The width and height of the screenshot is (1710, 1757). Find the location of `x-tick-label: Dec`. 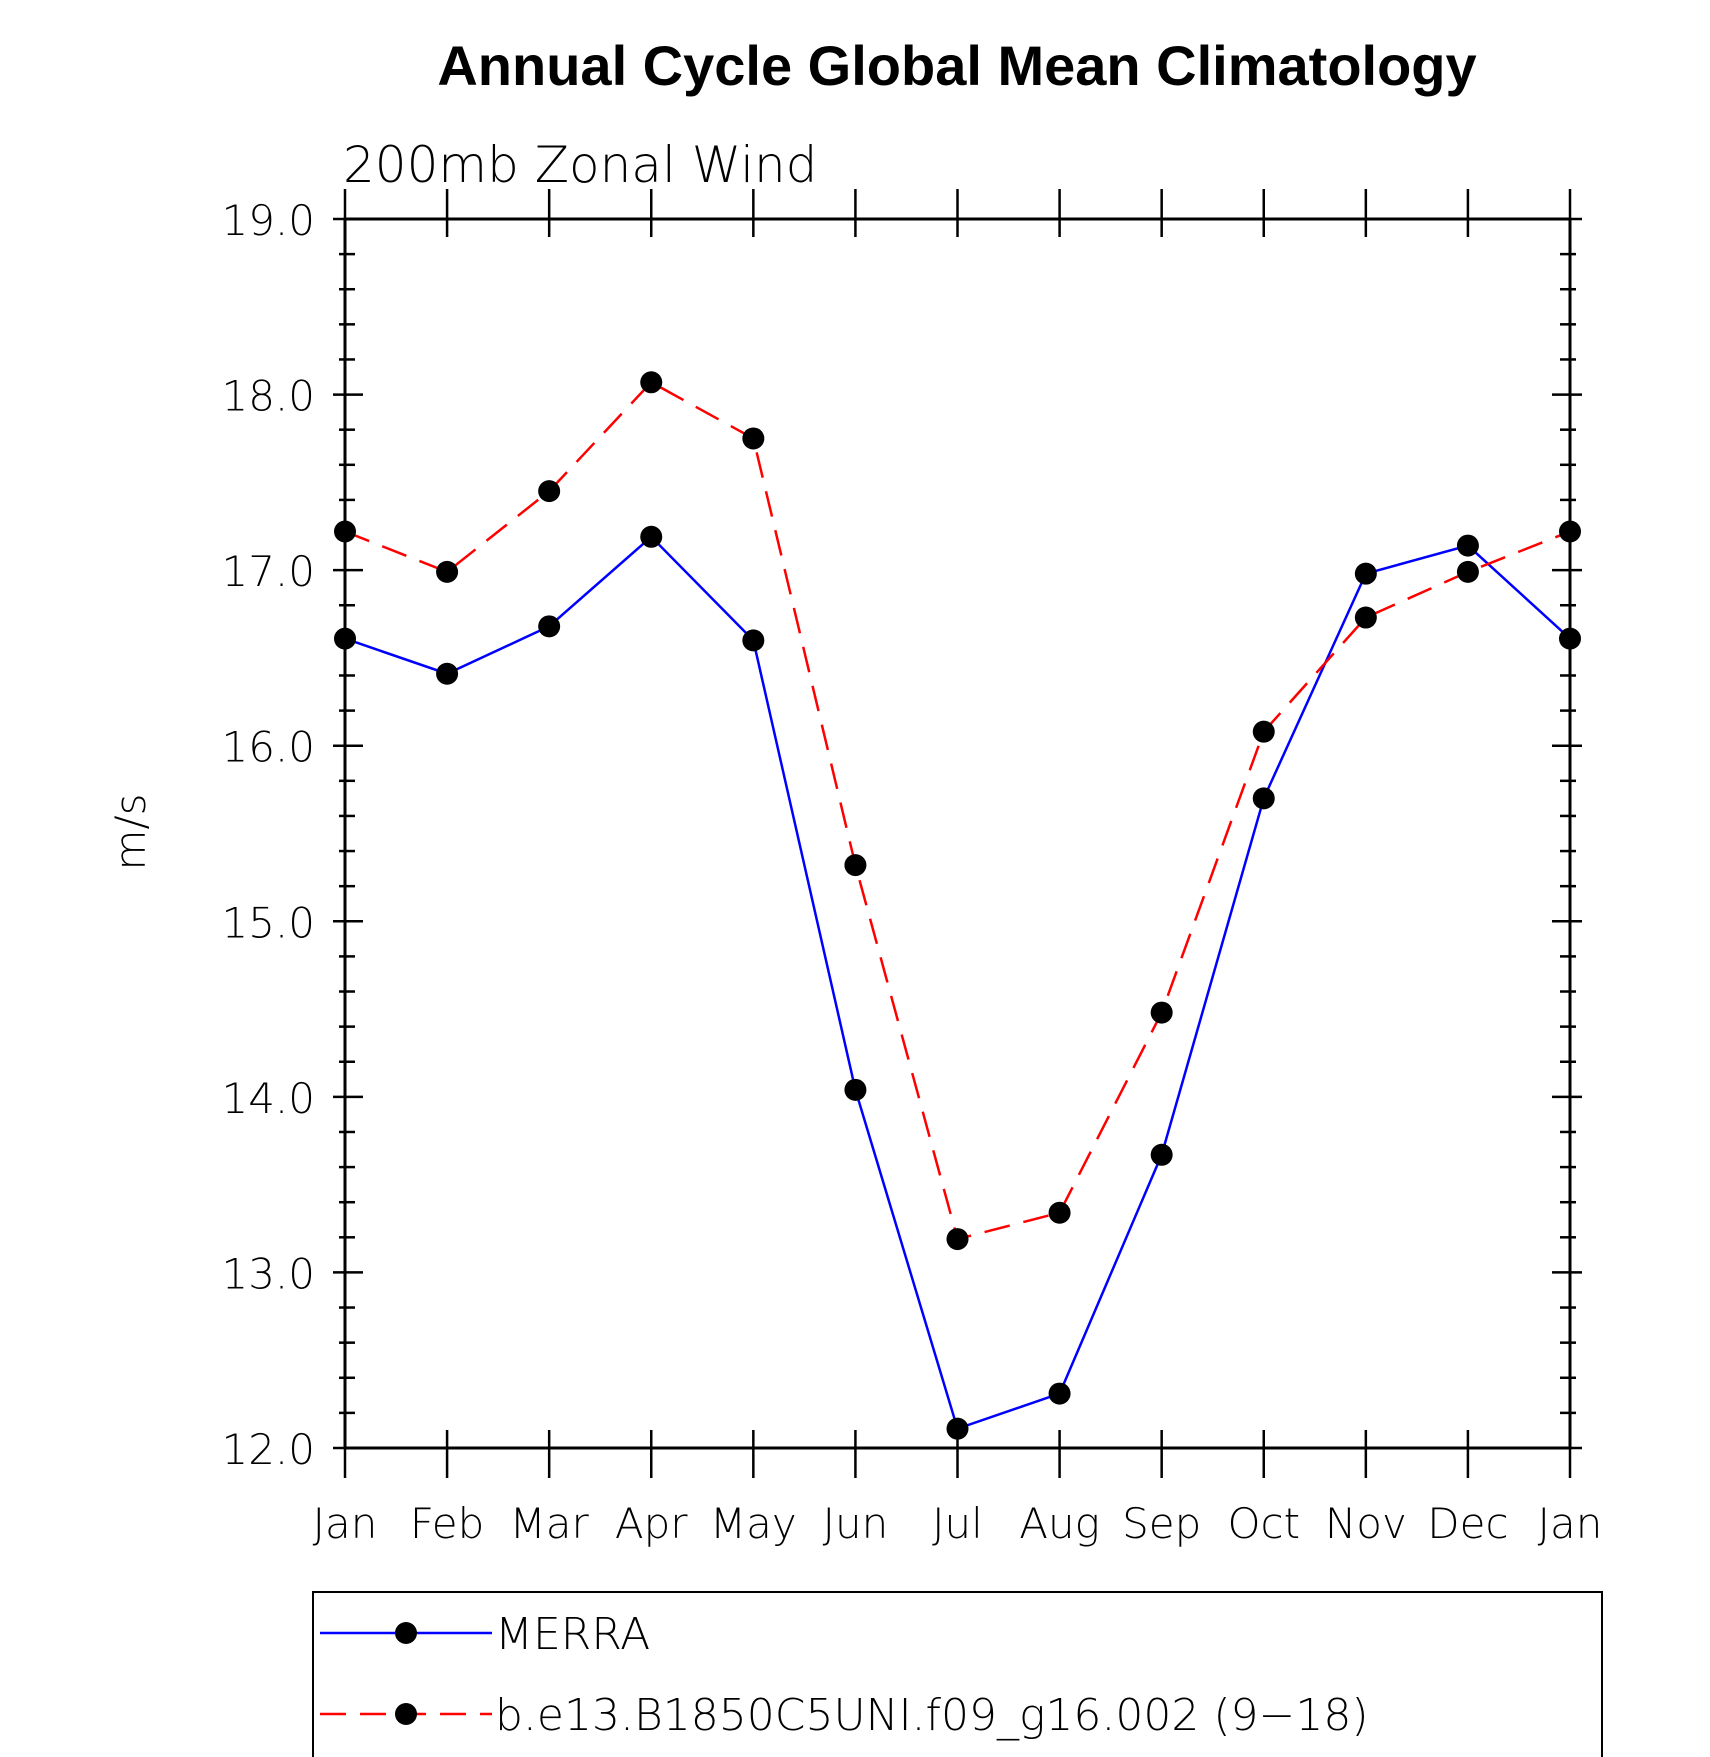

x-tick-label: Dec is located at coordinates (1467, 1523).